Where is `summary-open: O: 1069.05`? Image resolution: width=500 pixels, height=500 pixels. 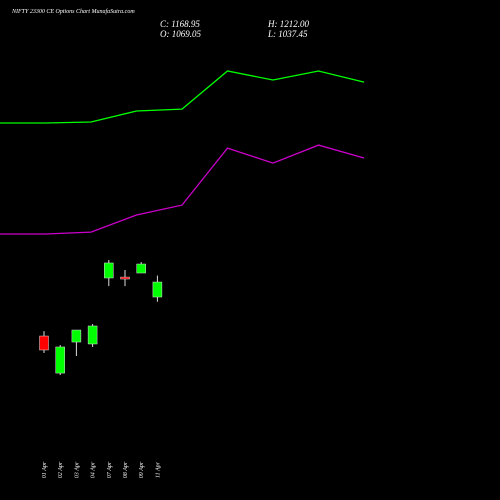 summary-open: O: 1069.05 is located at coordinates (180, 34).